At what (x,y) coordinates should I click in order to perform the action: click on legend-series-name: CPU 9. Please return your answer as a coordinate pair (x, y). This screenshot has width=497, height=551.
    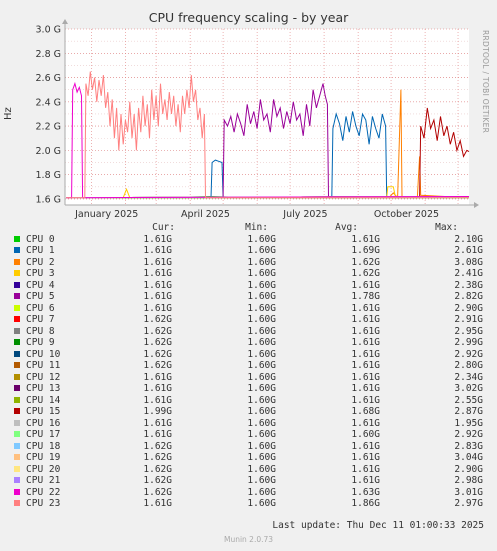
    Looking at the image, I should click on (40, 342).